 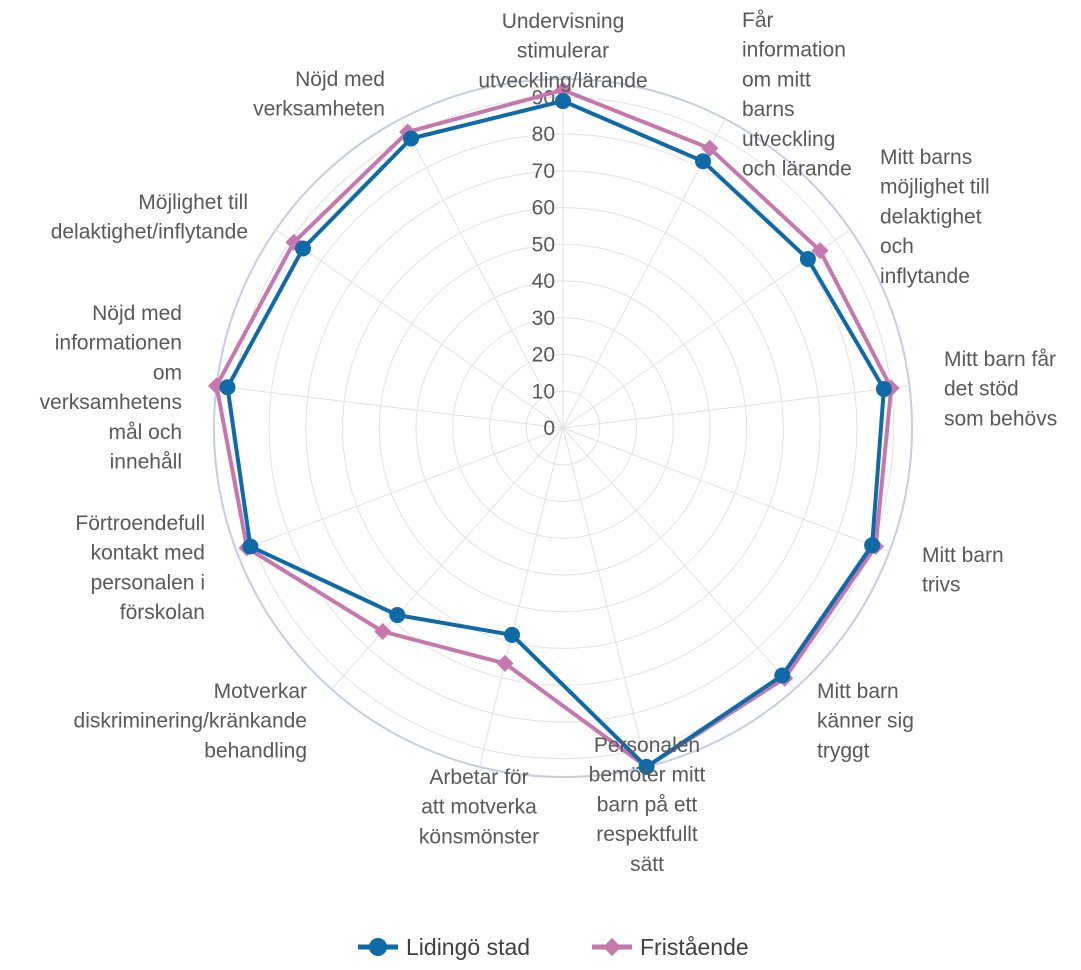 I want to click on legend-item: Fristående, so click(x=670, y=947).